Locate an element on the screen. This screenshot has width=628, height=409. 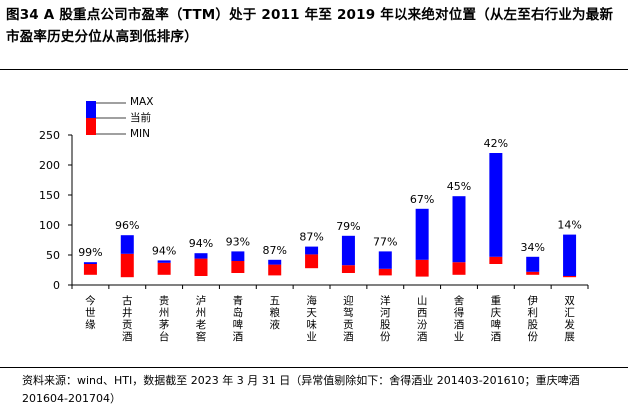
percentile-label: 77% is located at coordinates (385, 241).